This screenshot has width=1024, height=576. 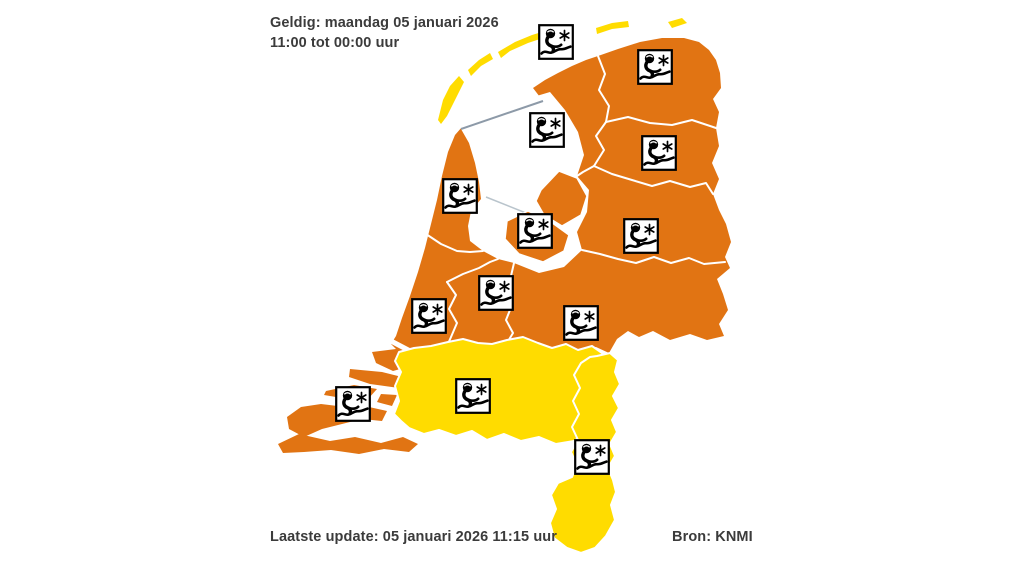 What do you see at coordinates (581, 323) in the screenshot?
I see `warning-icon-gelderland` at bounding box center [581, 323].